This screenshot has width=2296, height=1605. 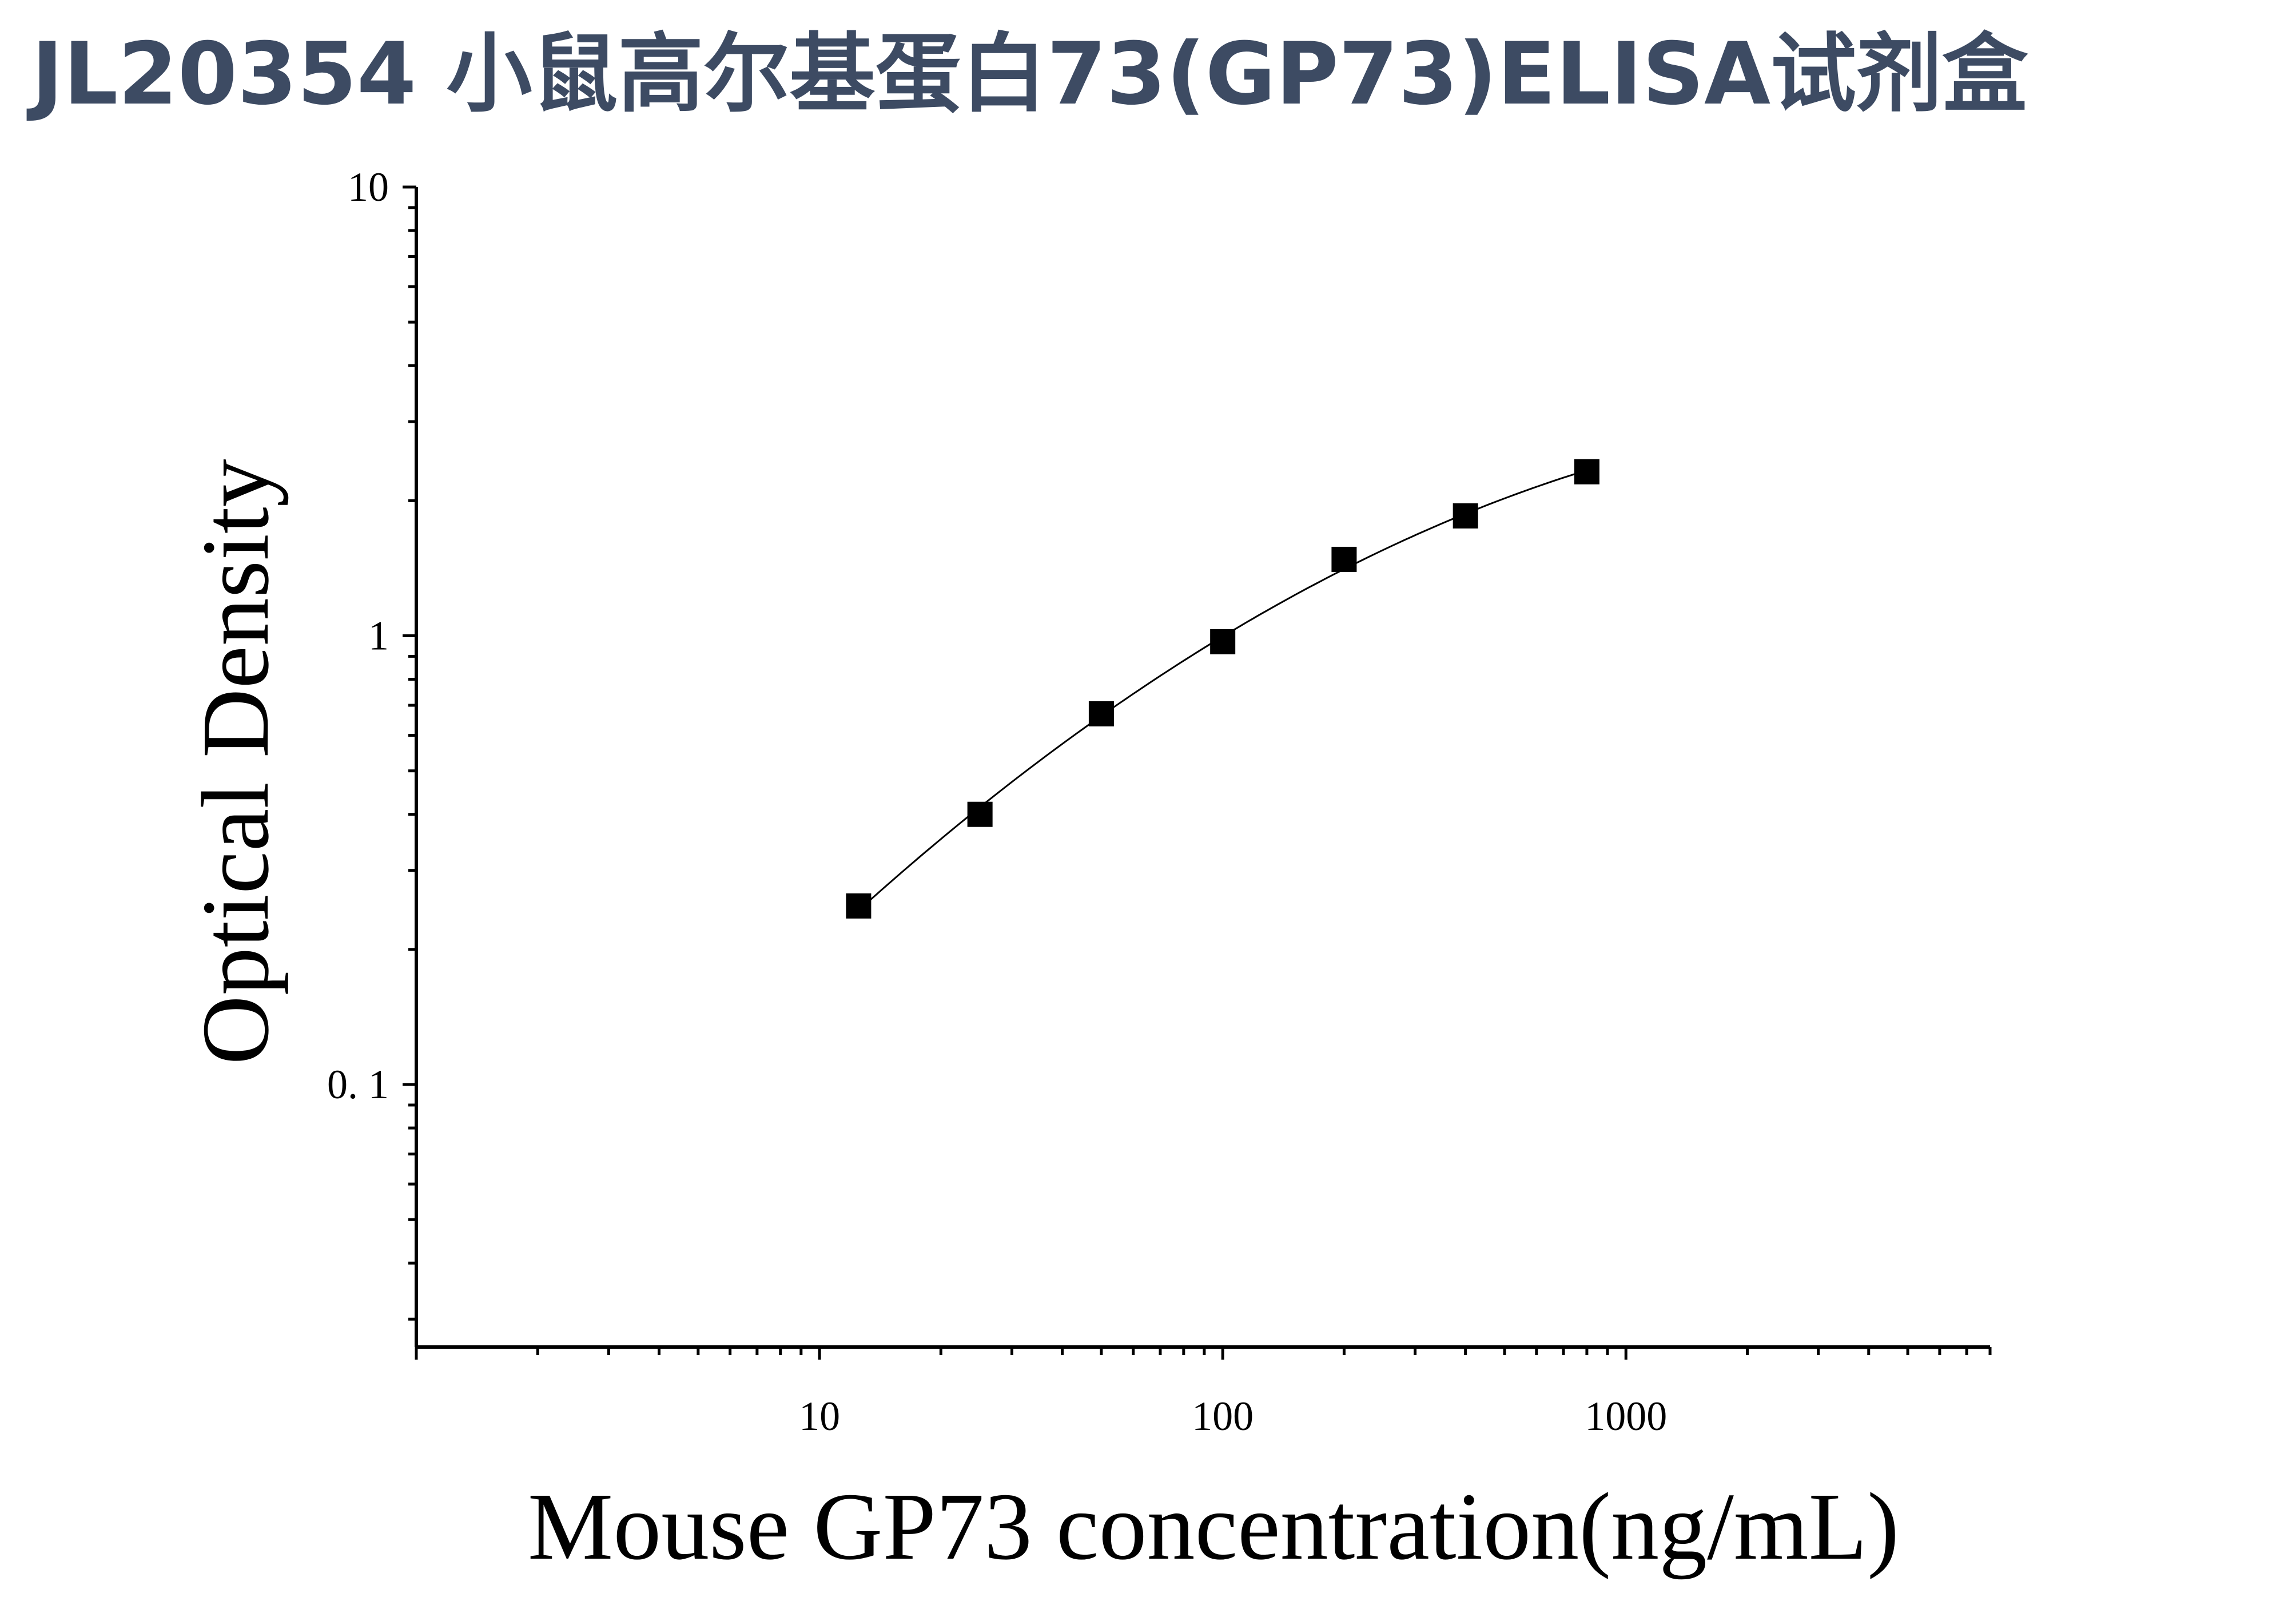 I want to click on x-tick-label: 100, so click(x=1223, y=1416).